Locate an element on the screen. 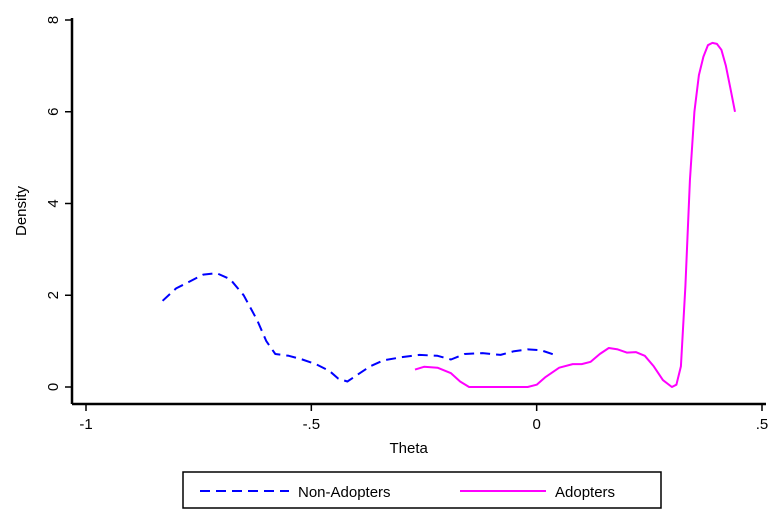 The height and width of the screenshot is (521, 775). legend: Non-Adopters Adopters is located at coordinates (422, 490).